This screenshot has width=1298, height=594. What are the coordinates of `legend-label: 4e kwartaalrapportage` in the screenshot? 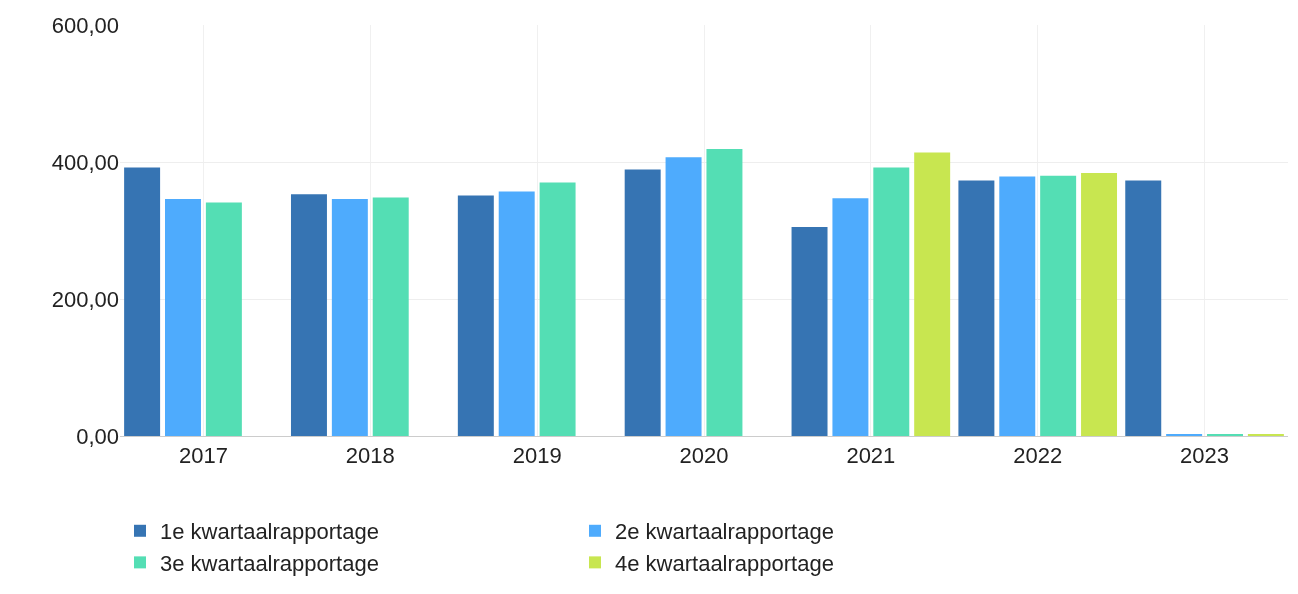 It's located at (724, 563).